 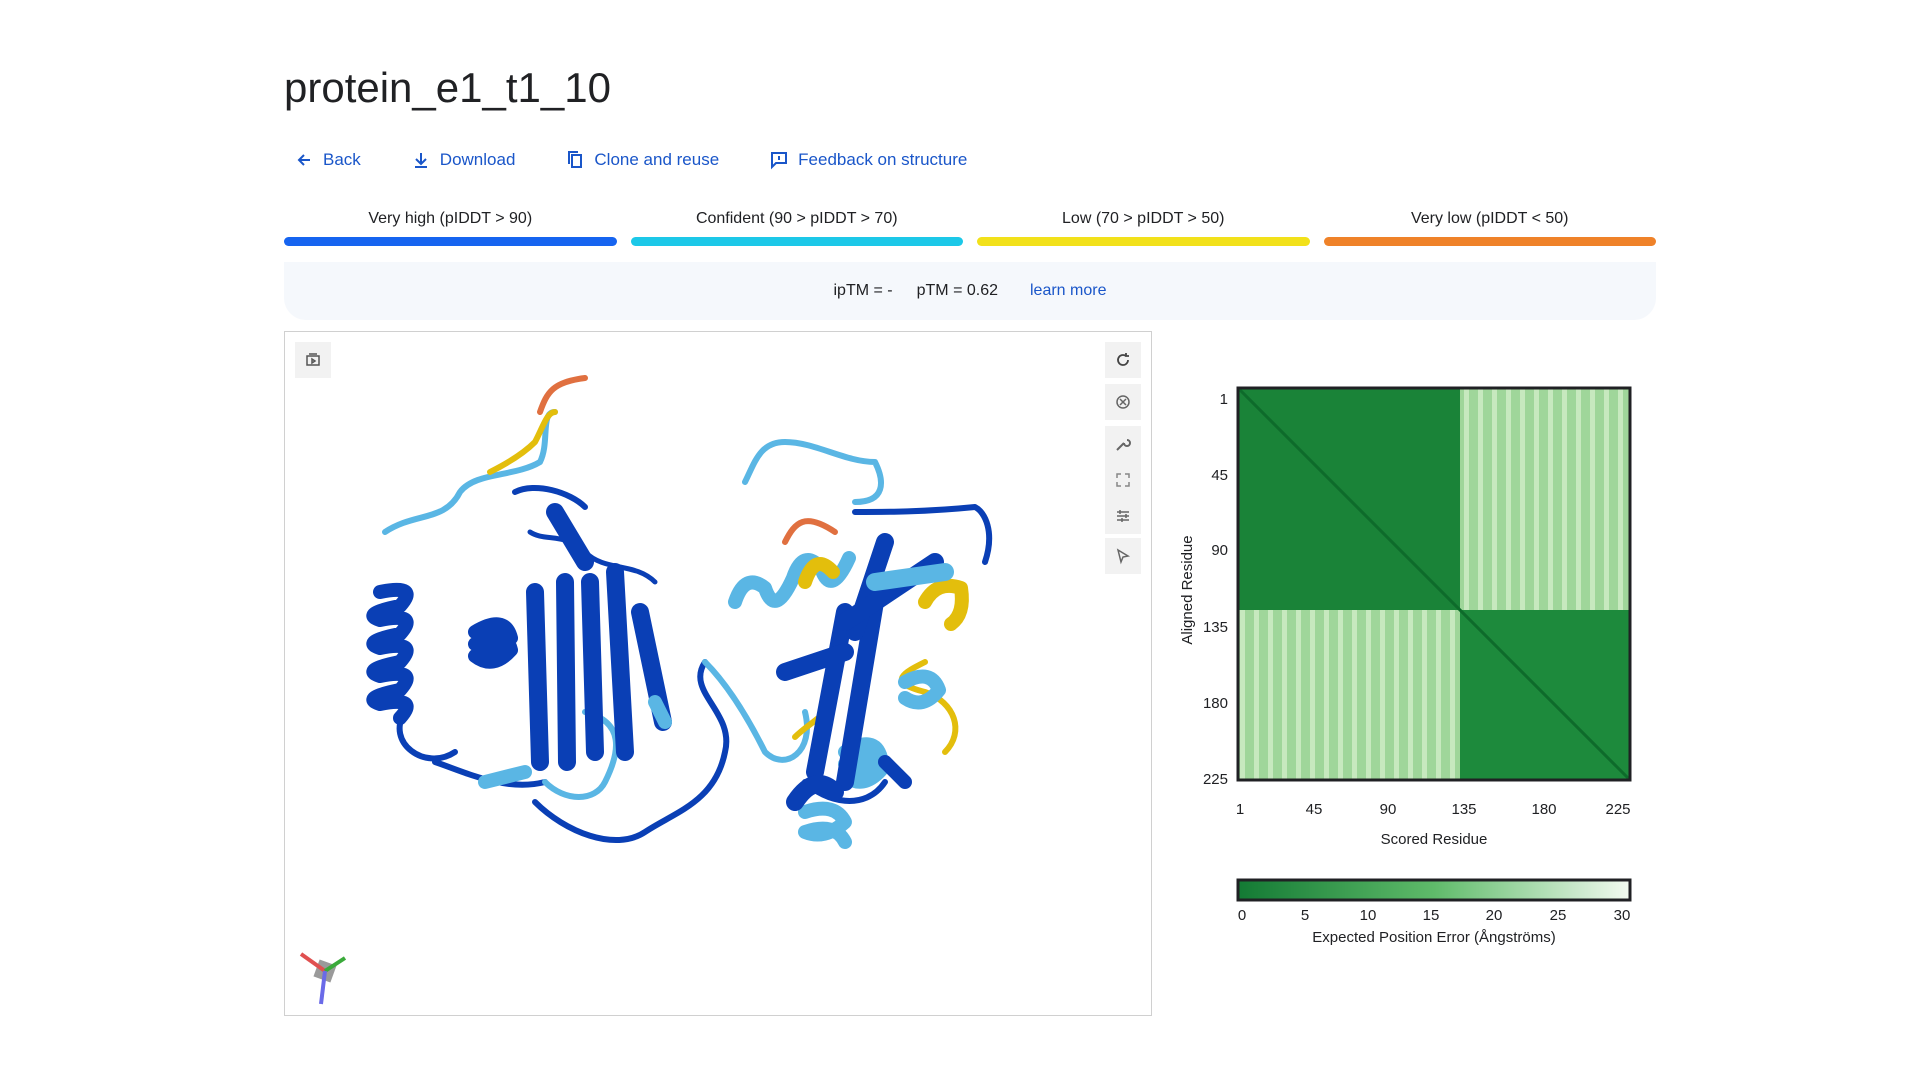 I want to click on colorbar-label: Expected Position Error (Ångströms), so click(x=1433, y=937).